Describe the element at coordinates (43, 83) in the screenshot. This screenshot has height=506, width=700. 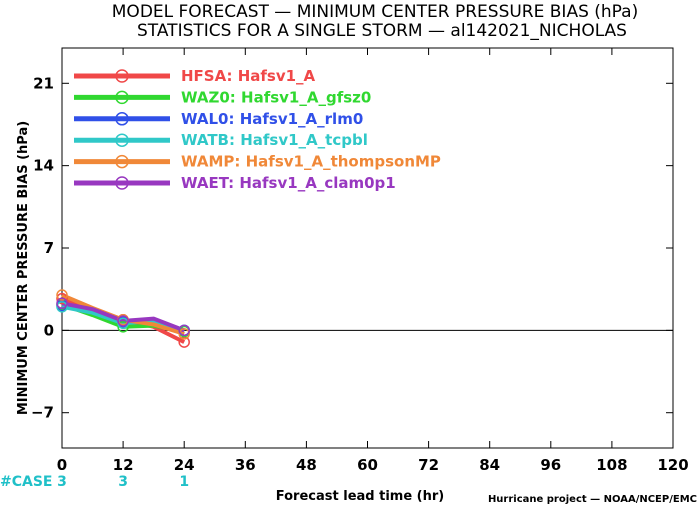
I see `y-tick-label: 21` at that location.